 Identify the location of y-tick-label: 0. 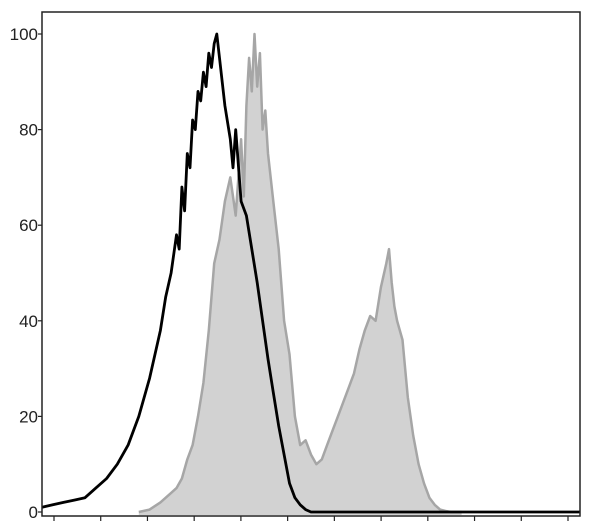
(33, 512).